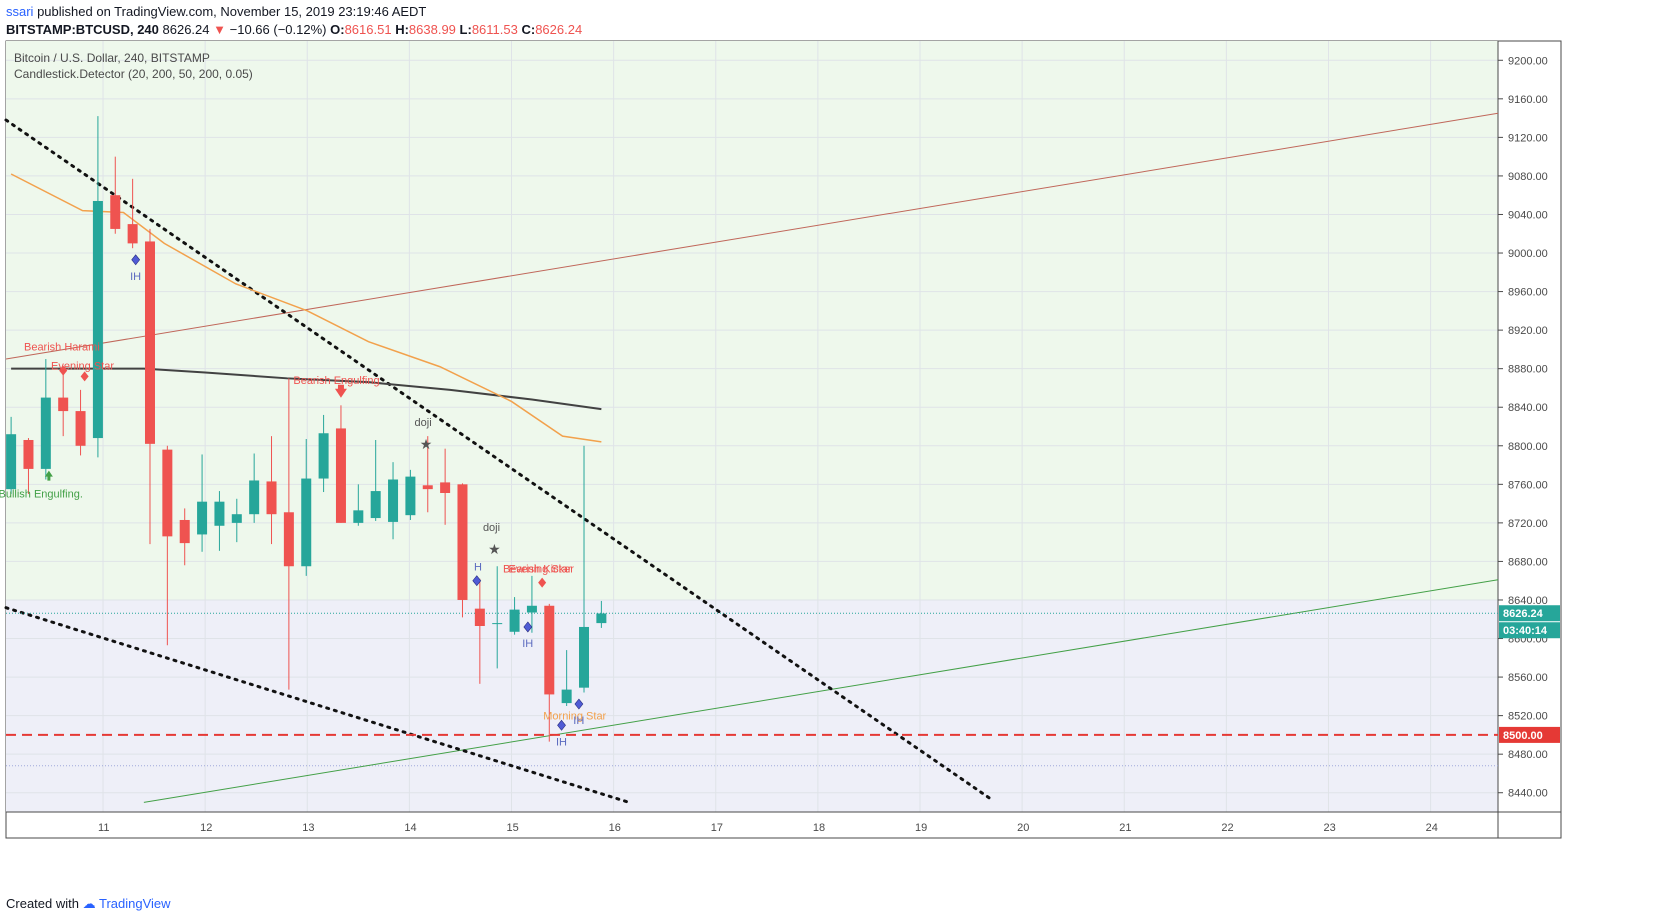 Image resolution: width=1653 pixels, height=920 pixels. I want to click on x-tick-label: 13, so click(308, 828).